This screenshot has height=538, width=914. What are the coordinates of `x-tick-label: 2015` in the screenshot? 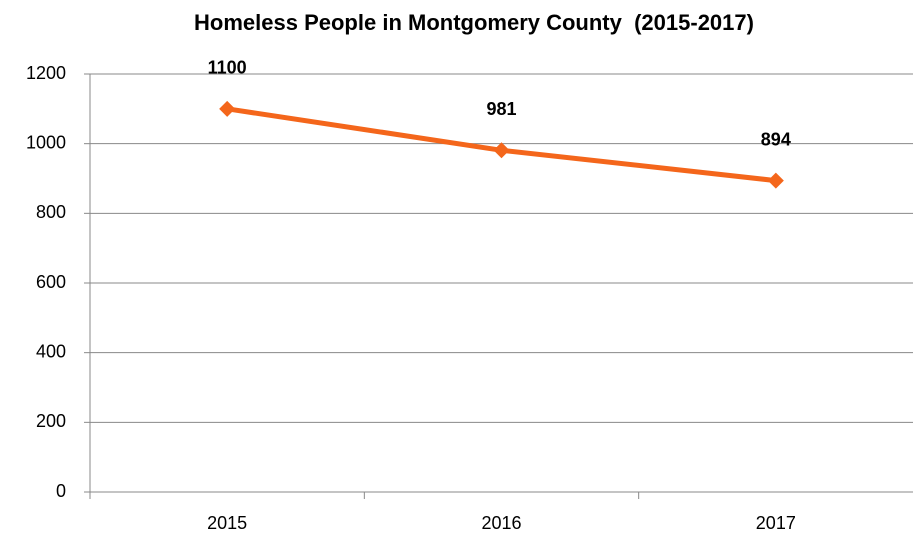 It's located at (227, 523).